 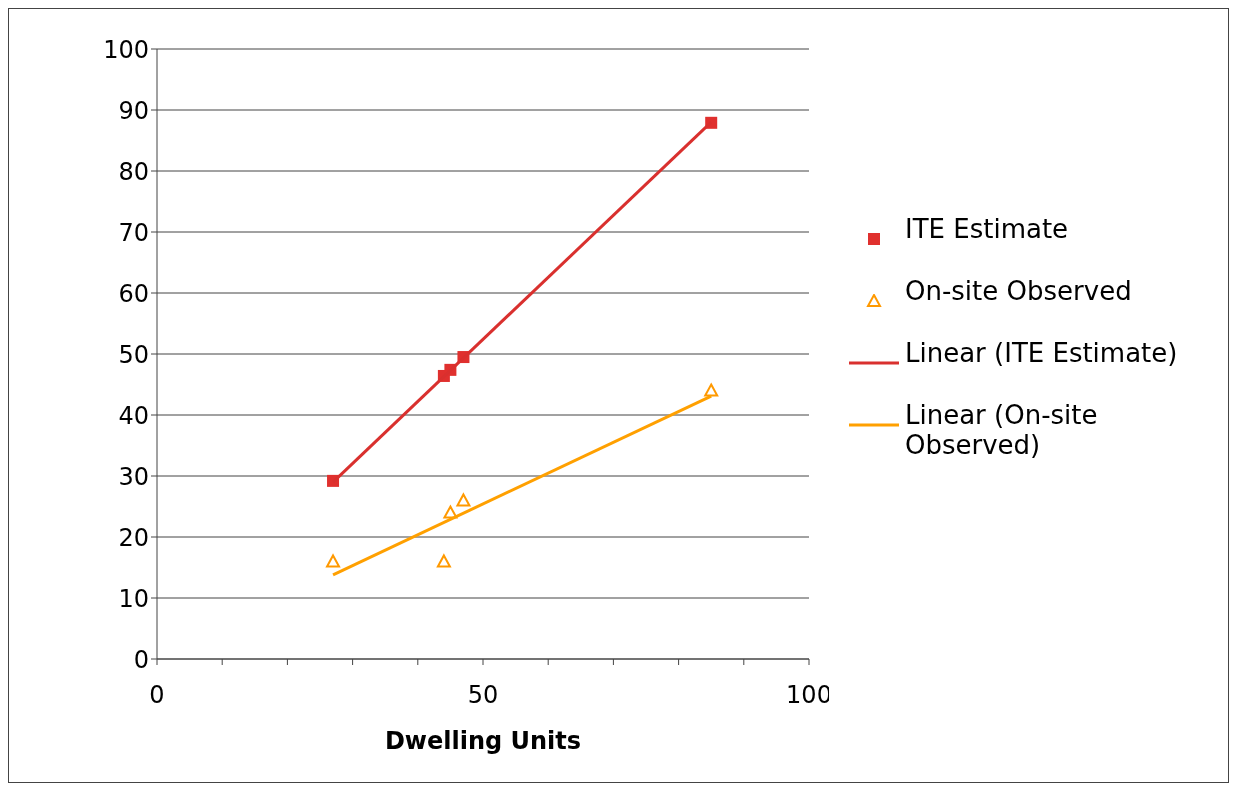 What do you see at coordinates (133, 354) in the screenshot?
I see `y-tick-label: 50` at bounding box center [133, 354].